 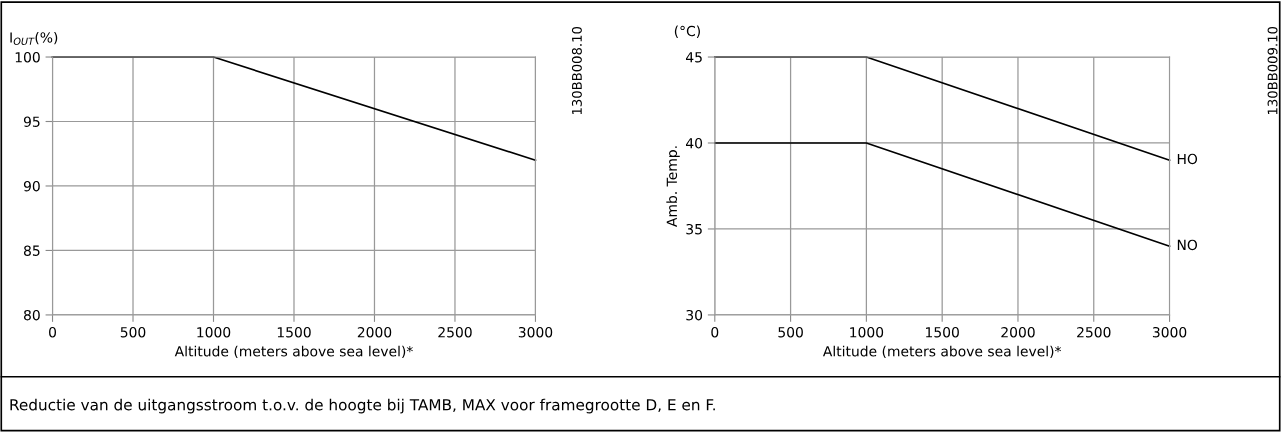 I want to click on y-axis-title: Amb. Temp., so click(x=673, y=186).